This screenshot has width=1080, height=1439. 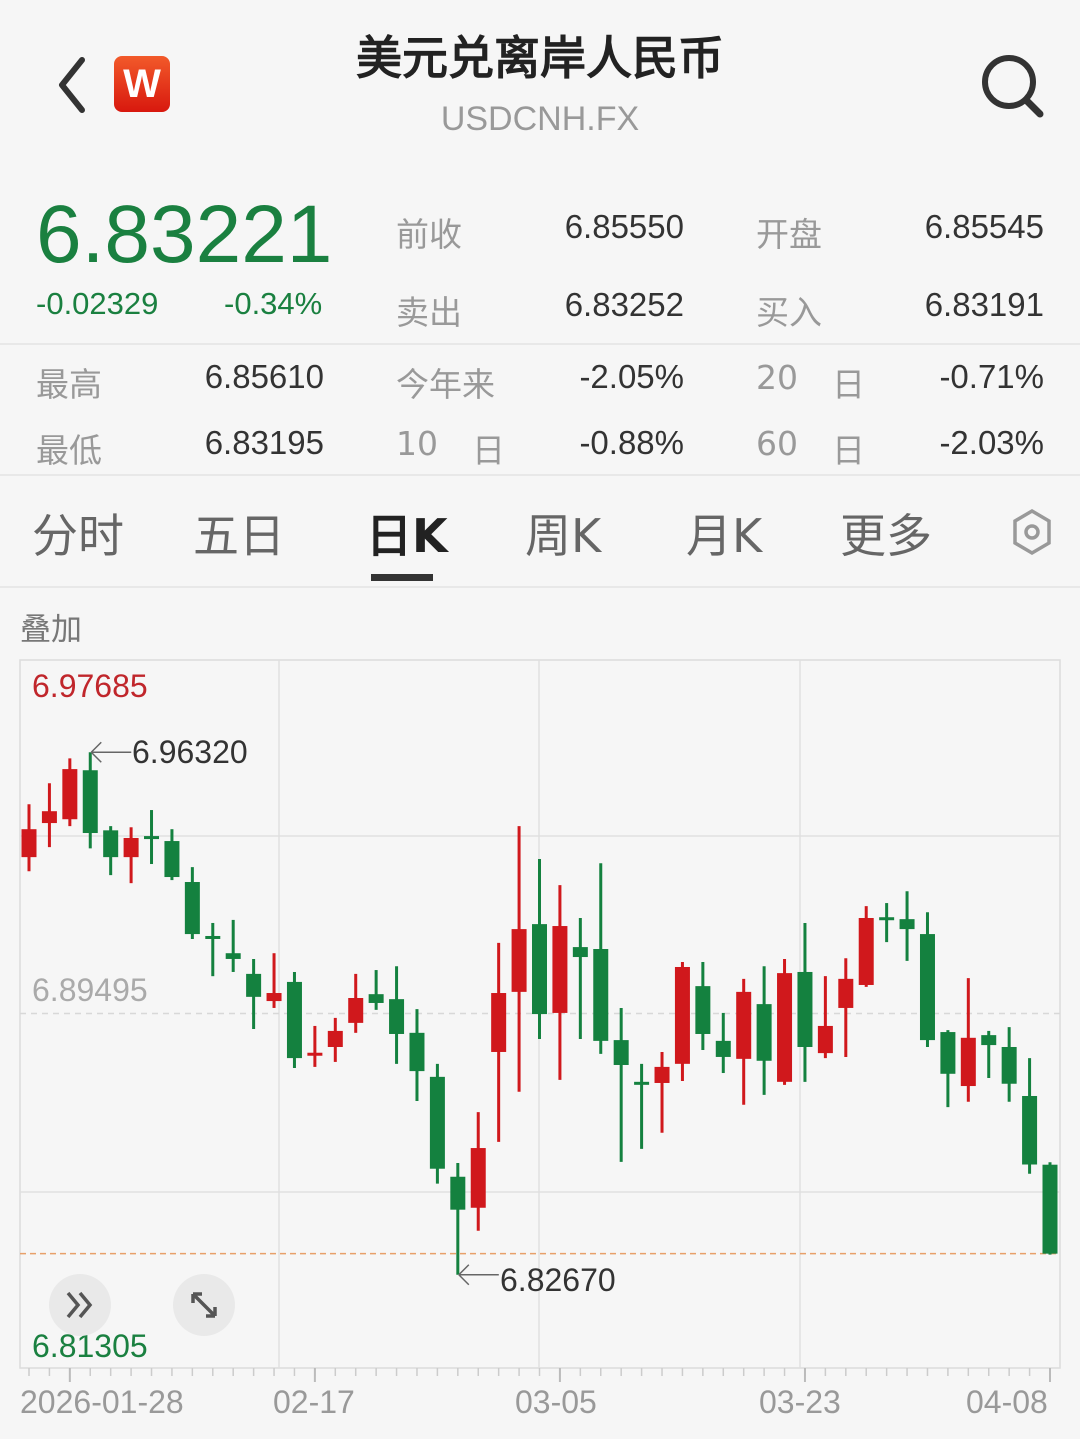 I want to click on tab-more: 更多, so click(x=886, y=536).